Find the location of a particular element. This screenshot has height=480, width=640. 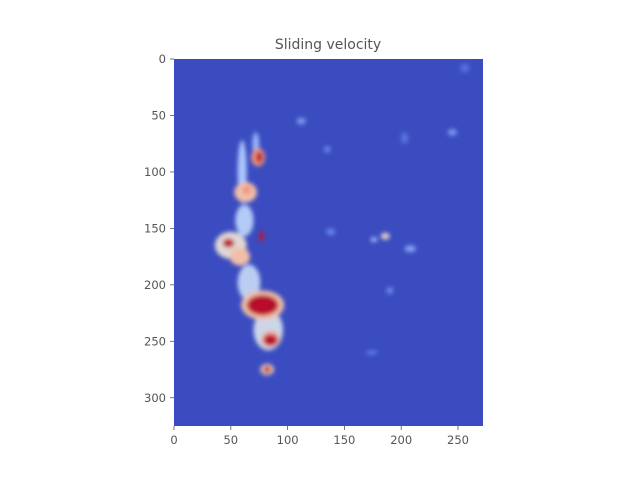

y-tick-label: 0 is located at coordinates (162, 59).